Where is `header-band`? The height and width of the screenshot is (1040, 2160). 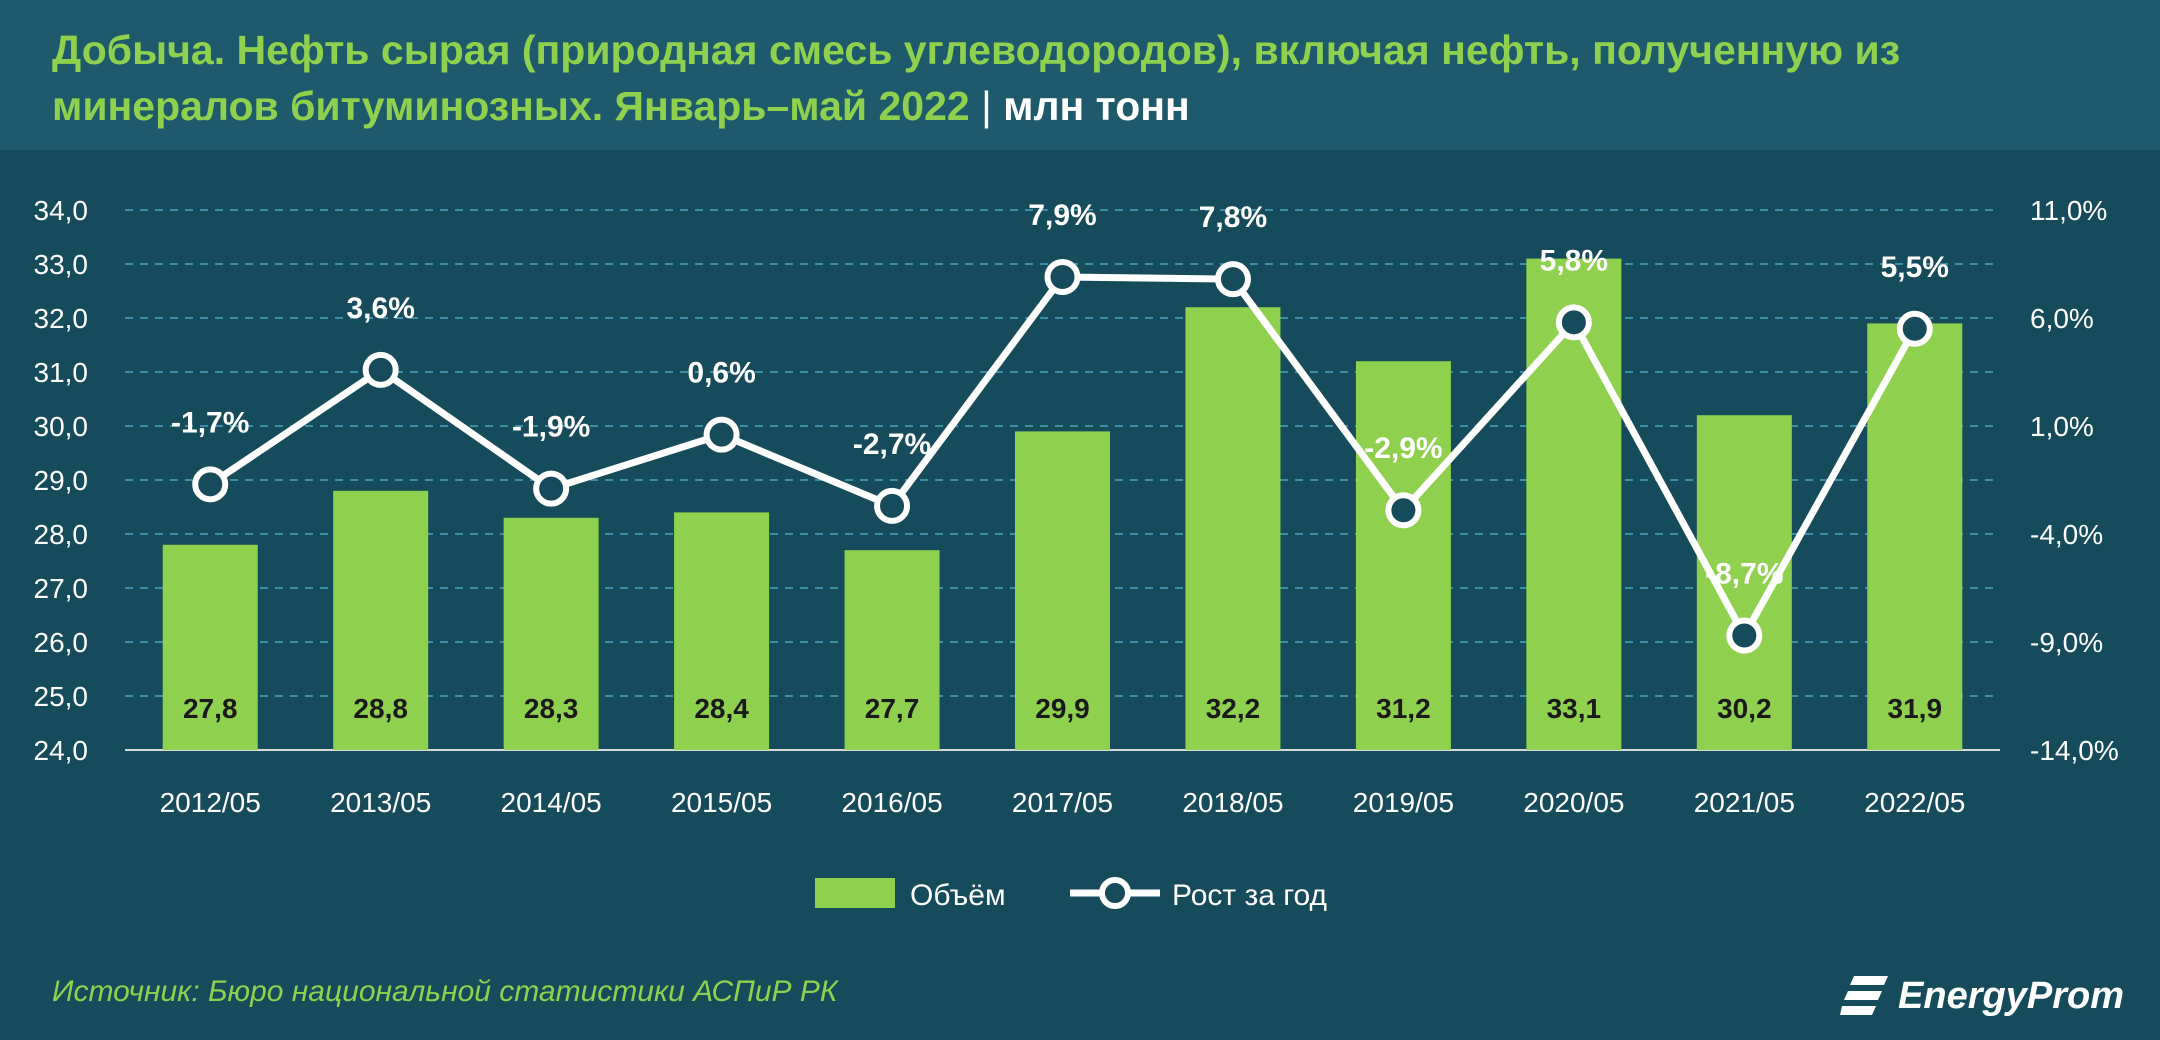
header-band is located at coordinates (1080, 75).